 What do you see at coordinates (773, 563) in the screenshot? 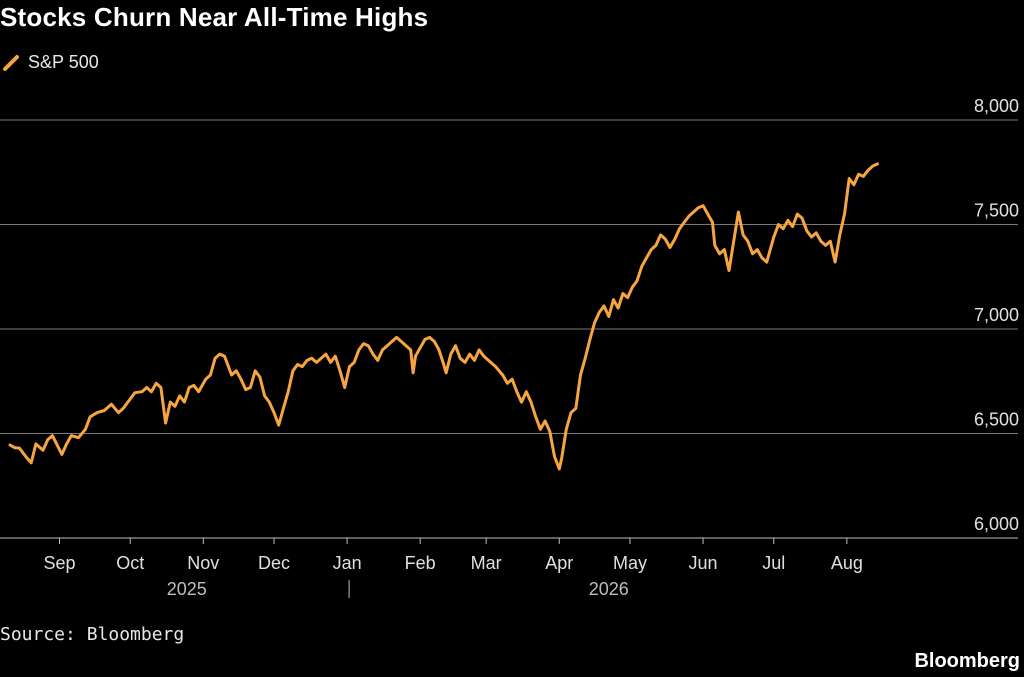
I see `x-tick-label: Jul` at bounding box center [773, 563].